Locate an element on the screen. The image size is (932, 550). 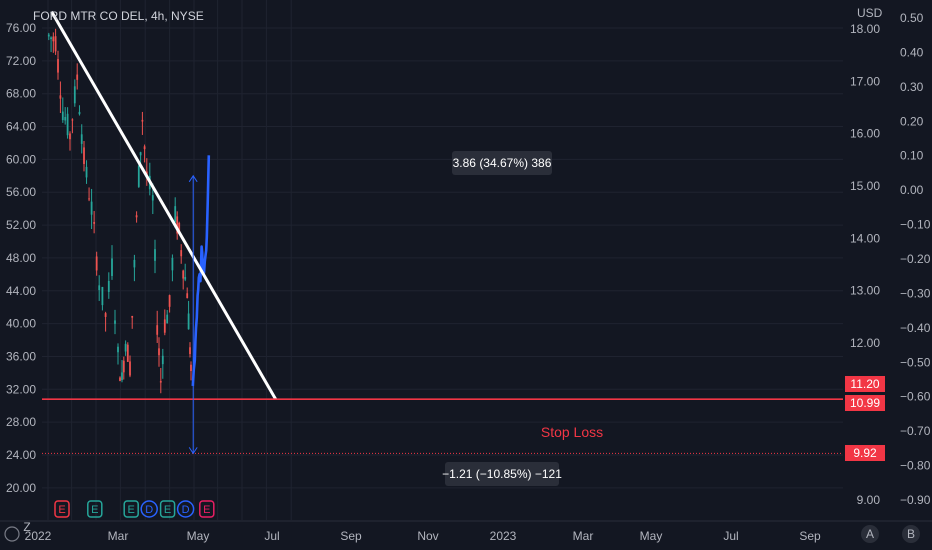
loss-label-box is located at coordinates (502, 474).